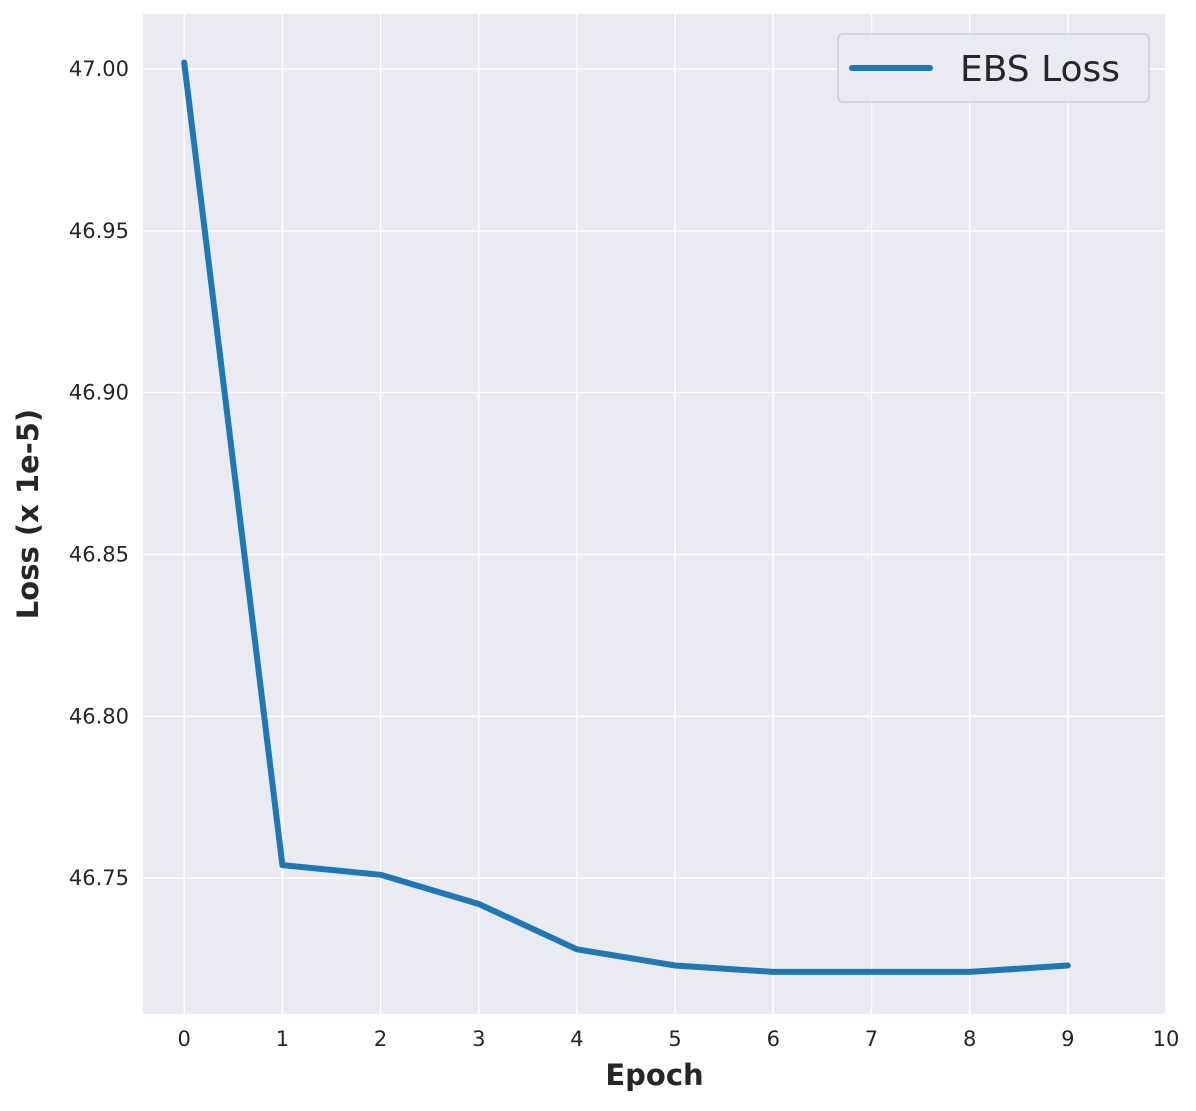 The image size is (1196, 1111). Describe the element at coordinates (654, 1075) in the screenshot. I see `x-axis-title: Epoch` at that location.